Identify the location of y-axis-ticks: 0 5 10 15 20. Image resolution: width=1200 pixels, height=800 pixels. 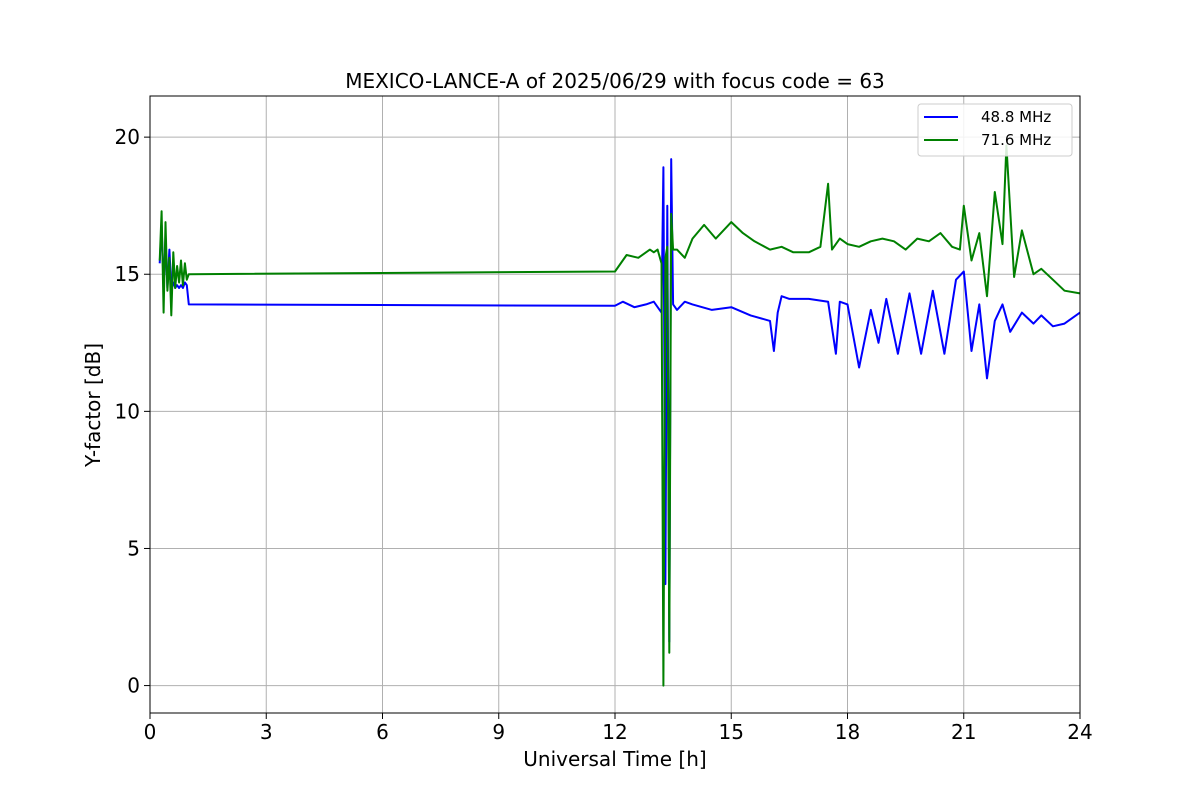
(132, 411).